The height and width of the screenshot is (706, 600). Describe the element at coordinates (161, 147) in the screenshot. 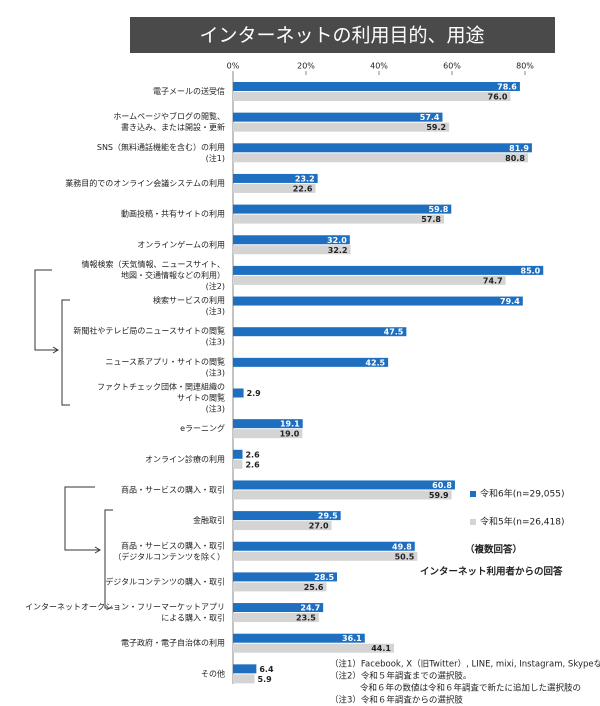

I see `category-label: SNS（無料通話機能を含む）の利用` at that location.